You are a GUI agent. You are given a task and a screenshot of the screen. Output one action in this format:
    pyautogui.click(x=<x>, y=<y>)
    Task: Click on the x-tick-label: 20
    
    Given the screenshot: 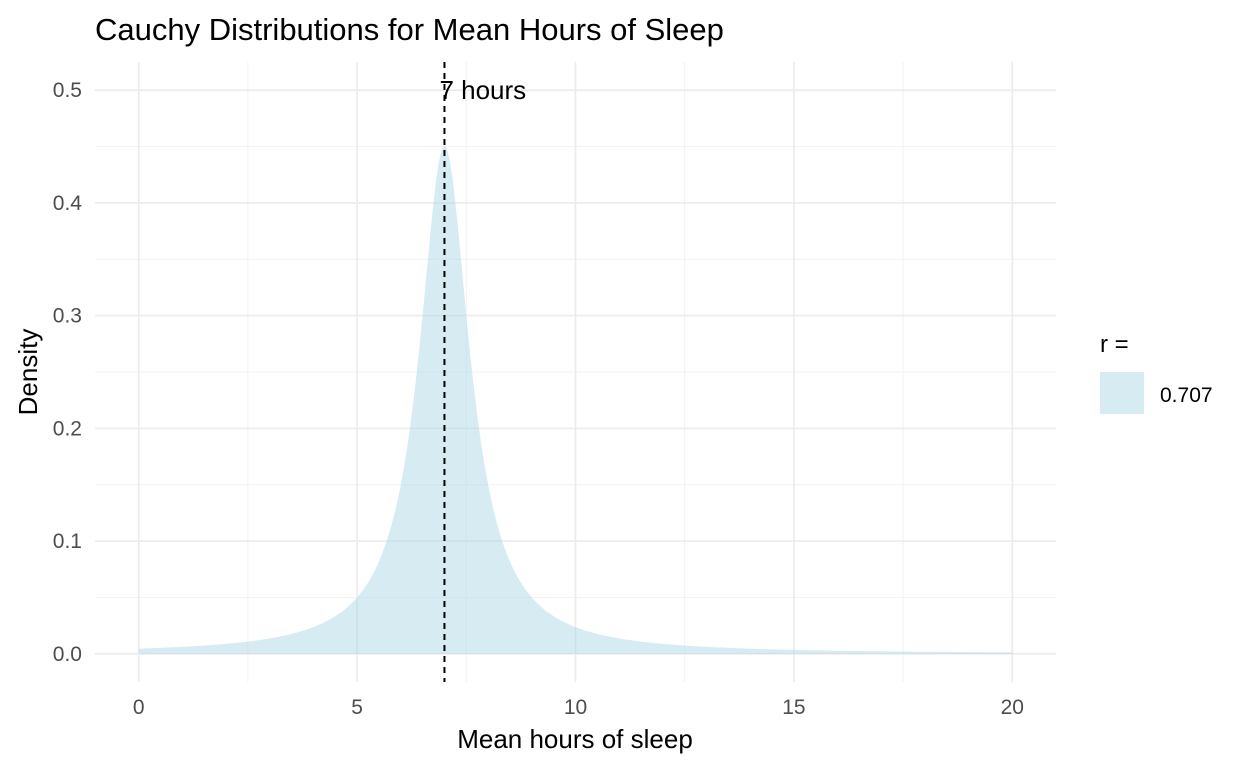 What is the action you would take?
    pyautogui.click(x=1012, y=707)
    